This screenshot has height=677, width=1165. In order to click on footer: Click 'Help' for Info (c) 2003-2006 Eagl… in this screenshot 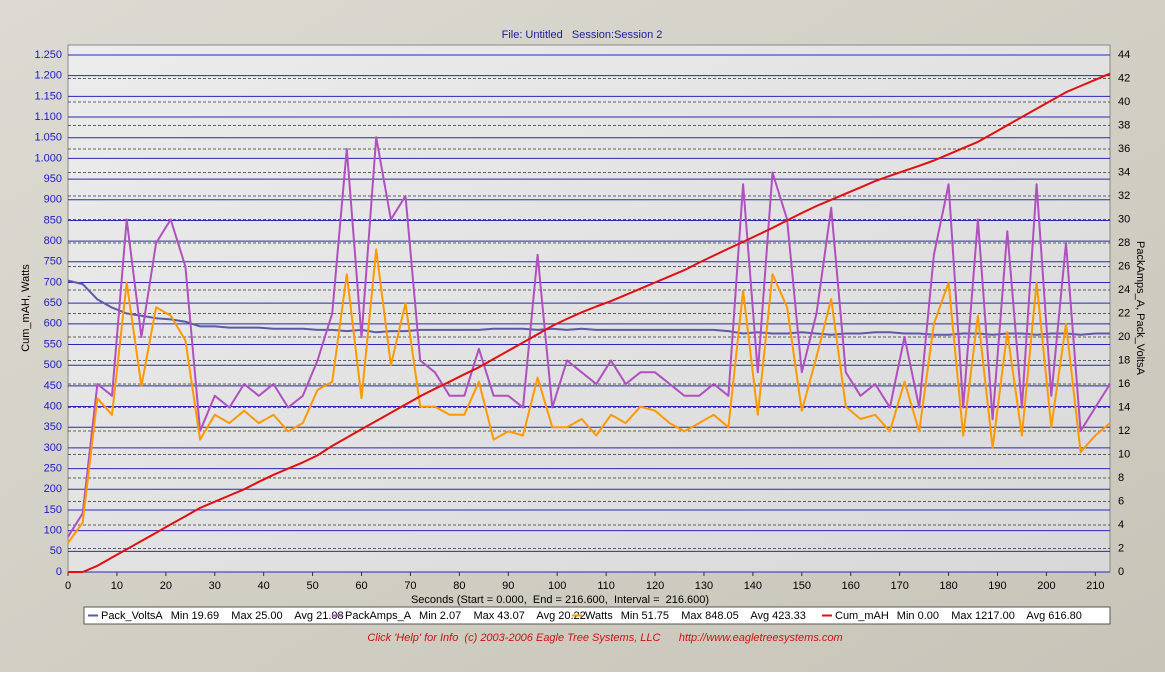, I will do `click(604, 638)`.